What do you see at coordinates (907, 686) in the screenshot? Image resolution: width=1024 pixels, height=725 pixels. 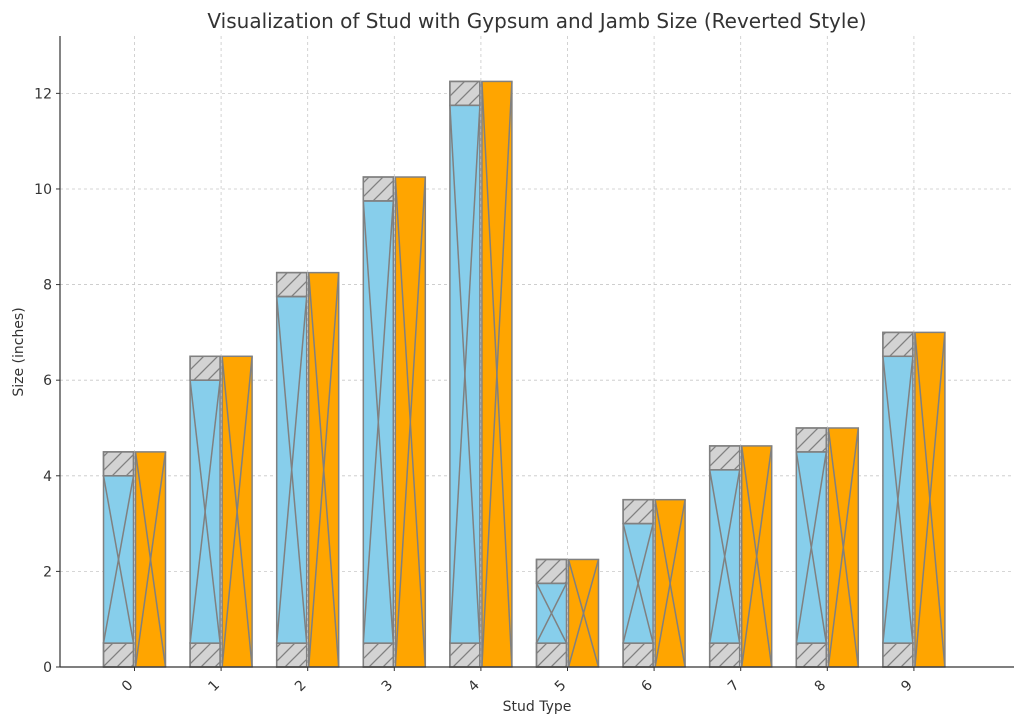 I see `x-tick-label: 9` at bounding box center [907, 686].